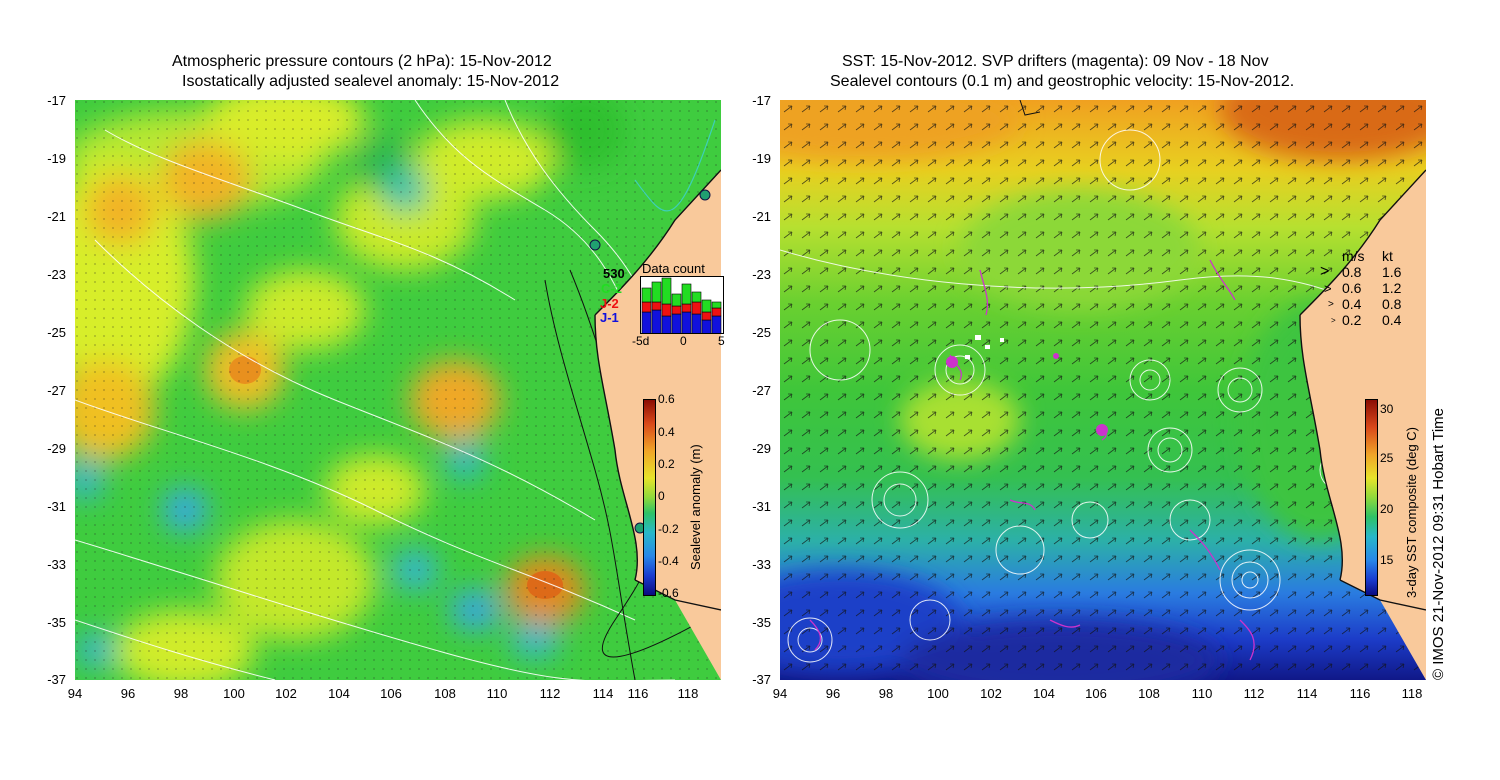  I want to click on right-x-tick: 106, so click(1096, 693).